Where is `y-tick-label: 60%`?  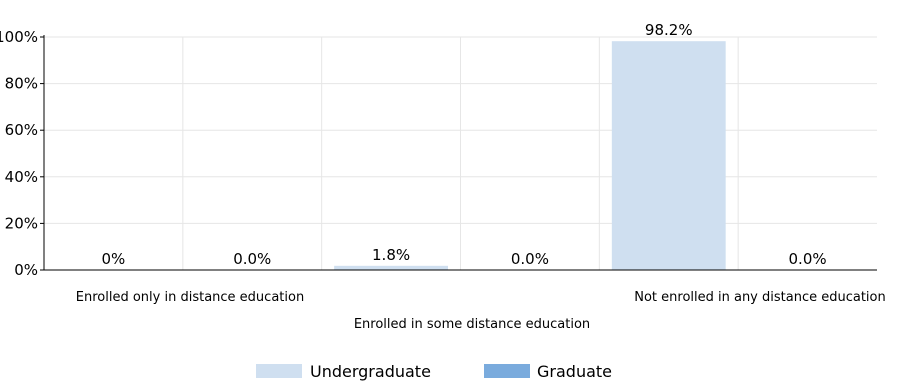 y-tick-label: 60% is located at coordinates (21, 130).